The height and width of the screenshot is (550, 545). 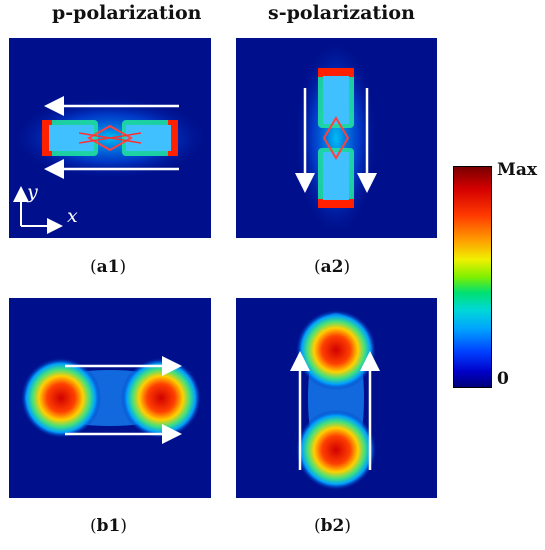 What do you see at coordinates (472, 277) in the screenshot?
I see `colorbar` at bounding box center [472, 277].